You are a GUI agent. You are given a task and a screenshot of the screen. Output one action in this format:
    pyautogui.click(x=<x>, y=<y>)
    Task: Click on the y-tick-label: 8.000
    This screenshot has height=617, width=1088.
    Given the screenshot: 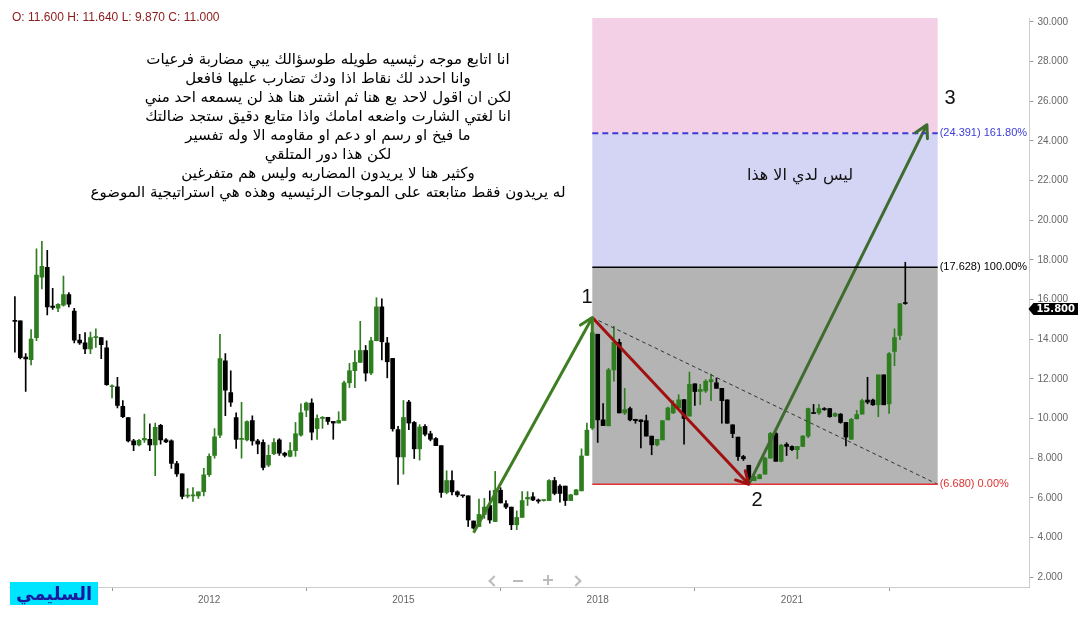 What is the action you would take?
    pyautogui.click(x=1050, y=457)
    